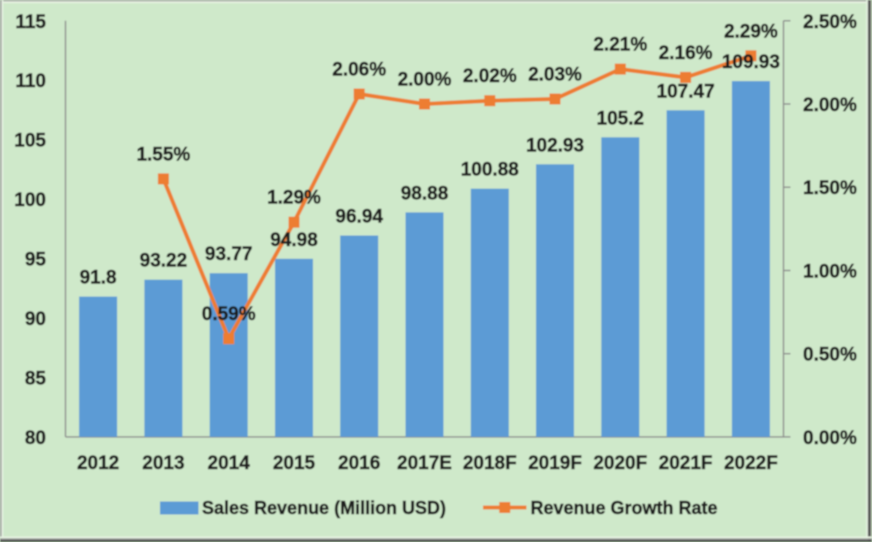  I want to click on svg-text: 95, so click(36, 260).